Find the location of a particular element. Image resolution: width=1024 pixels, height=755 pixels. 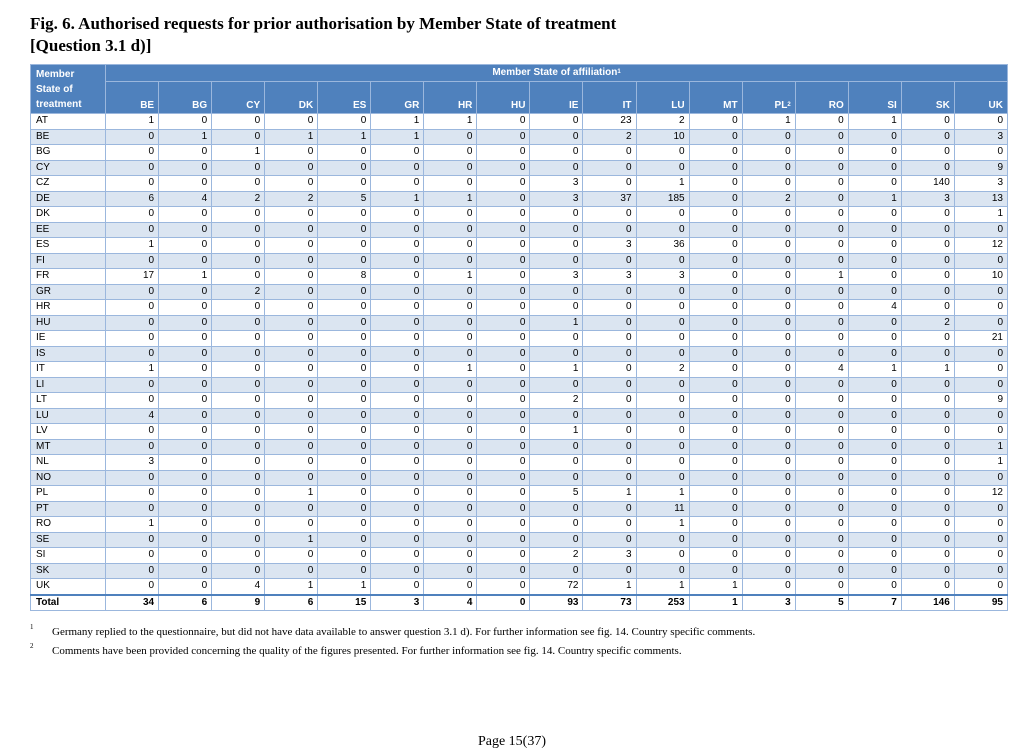

column-header-lu: LU is located at coordinates (662, 97).